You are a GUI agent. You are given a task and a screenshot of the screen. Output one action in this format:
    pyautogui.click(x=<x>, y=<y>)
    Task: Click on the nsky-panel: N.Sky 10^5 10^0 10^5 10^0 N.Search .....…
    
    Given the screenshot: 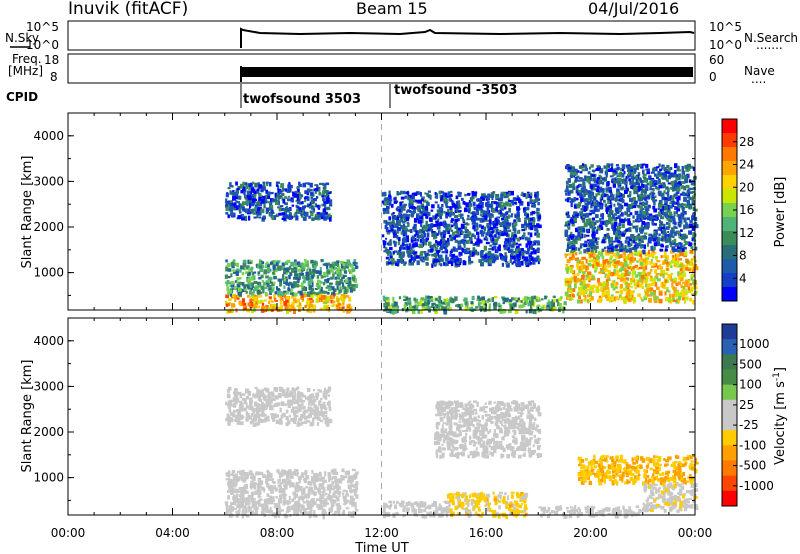 What is the action you would take?
    pyautogui.click(x=401, y=36)
    